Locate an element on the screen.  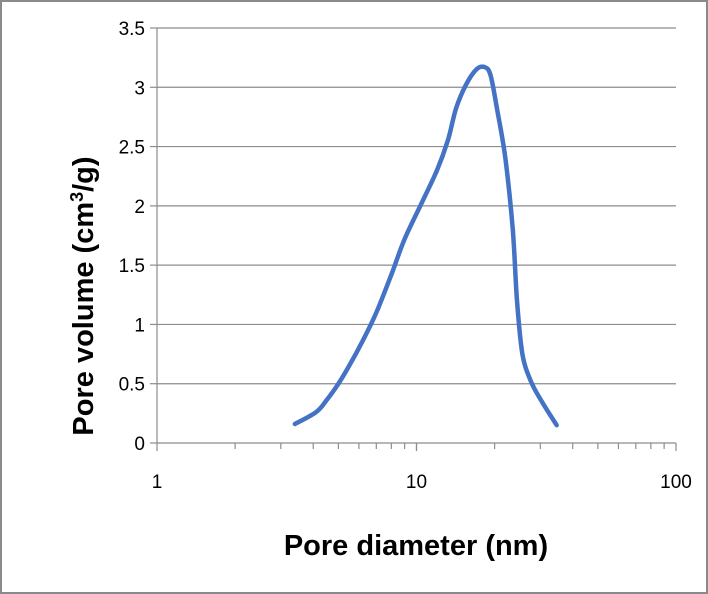
x-tick-labels: 1 10 100 is located at coordinates (422, 482).